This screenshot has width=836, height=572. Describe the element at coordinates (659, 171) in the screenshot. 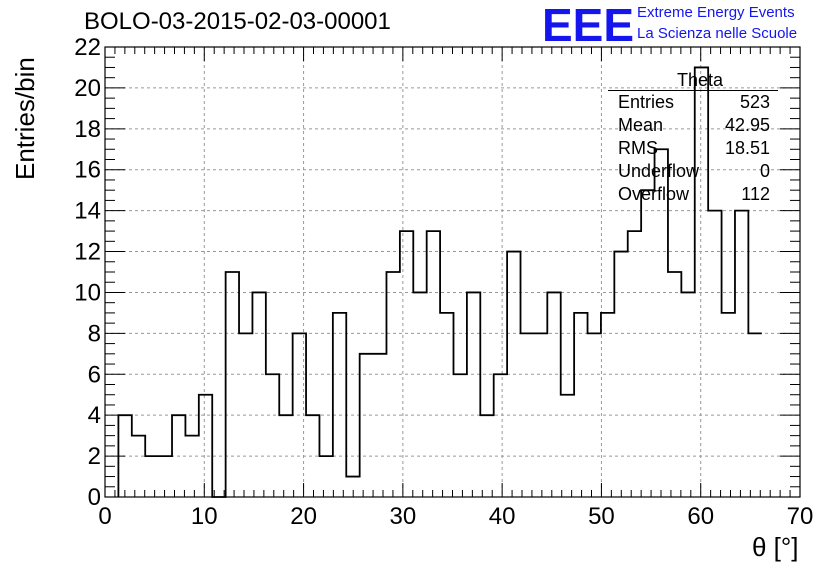

I see `stat-label: Underflow` at that location.